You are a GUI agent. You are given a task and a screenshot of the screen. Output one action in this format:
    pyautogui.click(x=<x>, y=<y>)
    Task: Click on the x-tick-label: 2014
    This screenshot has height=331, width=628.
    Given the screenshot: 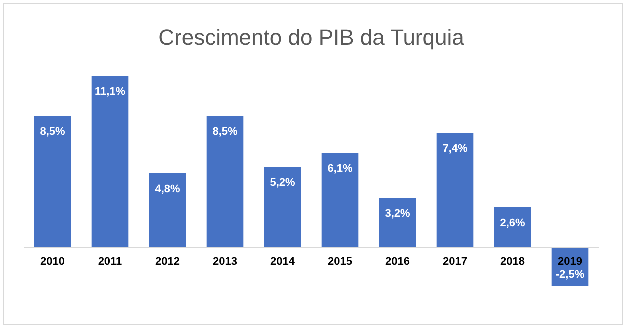 What is the action you would take?
    pyautogui.click(x=283, y=262)
    